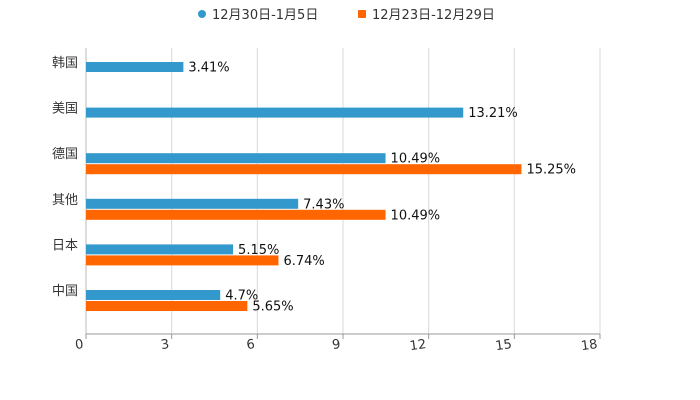 The width and height of the screenshot is (700, 400). What do you see at coordinates (251, 345) in the screenshot?
I see `x-tick-label-6: 6` at bounding box center [251, 345].